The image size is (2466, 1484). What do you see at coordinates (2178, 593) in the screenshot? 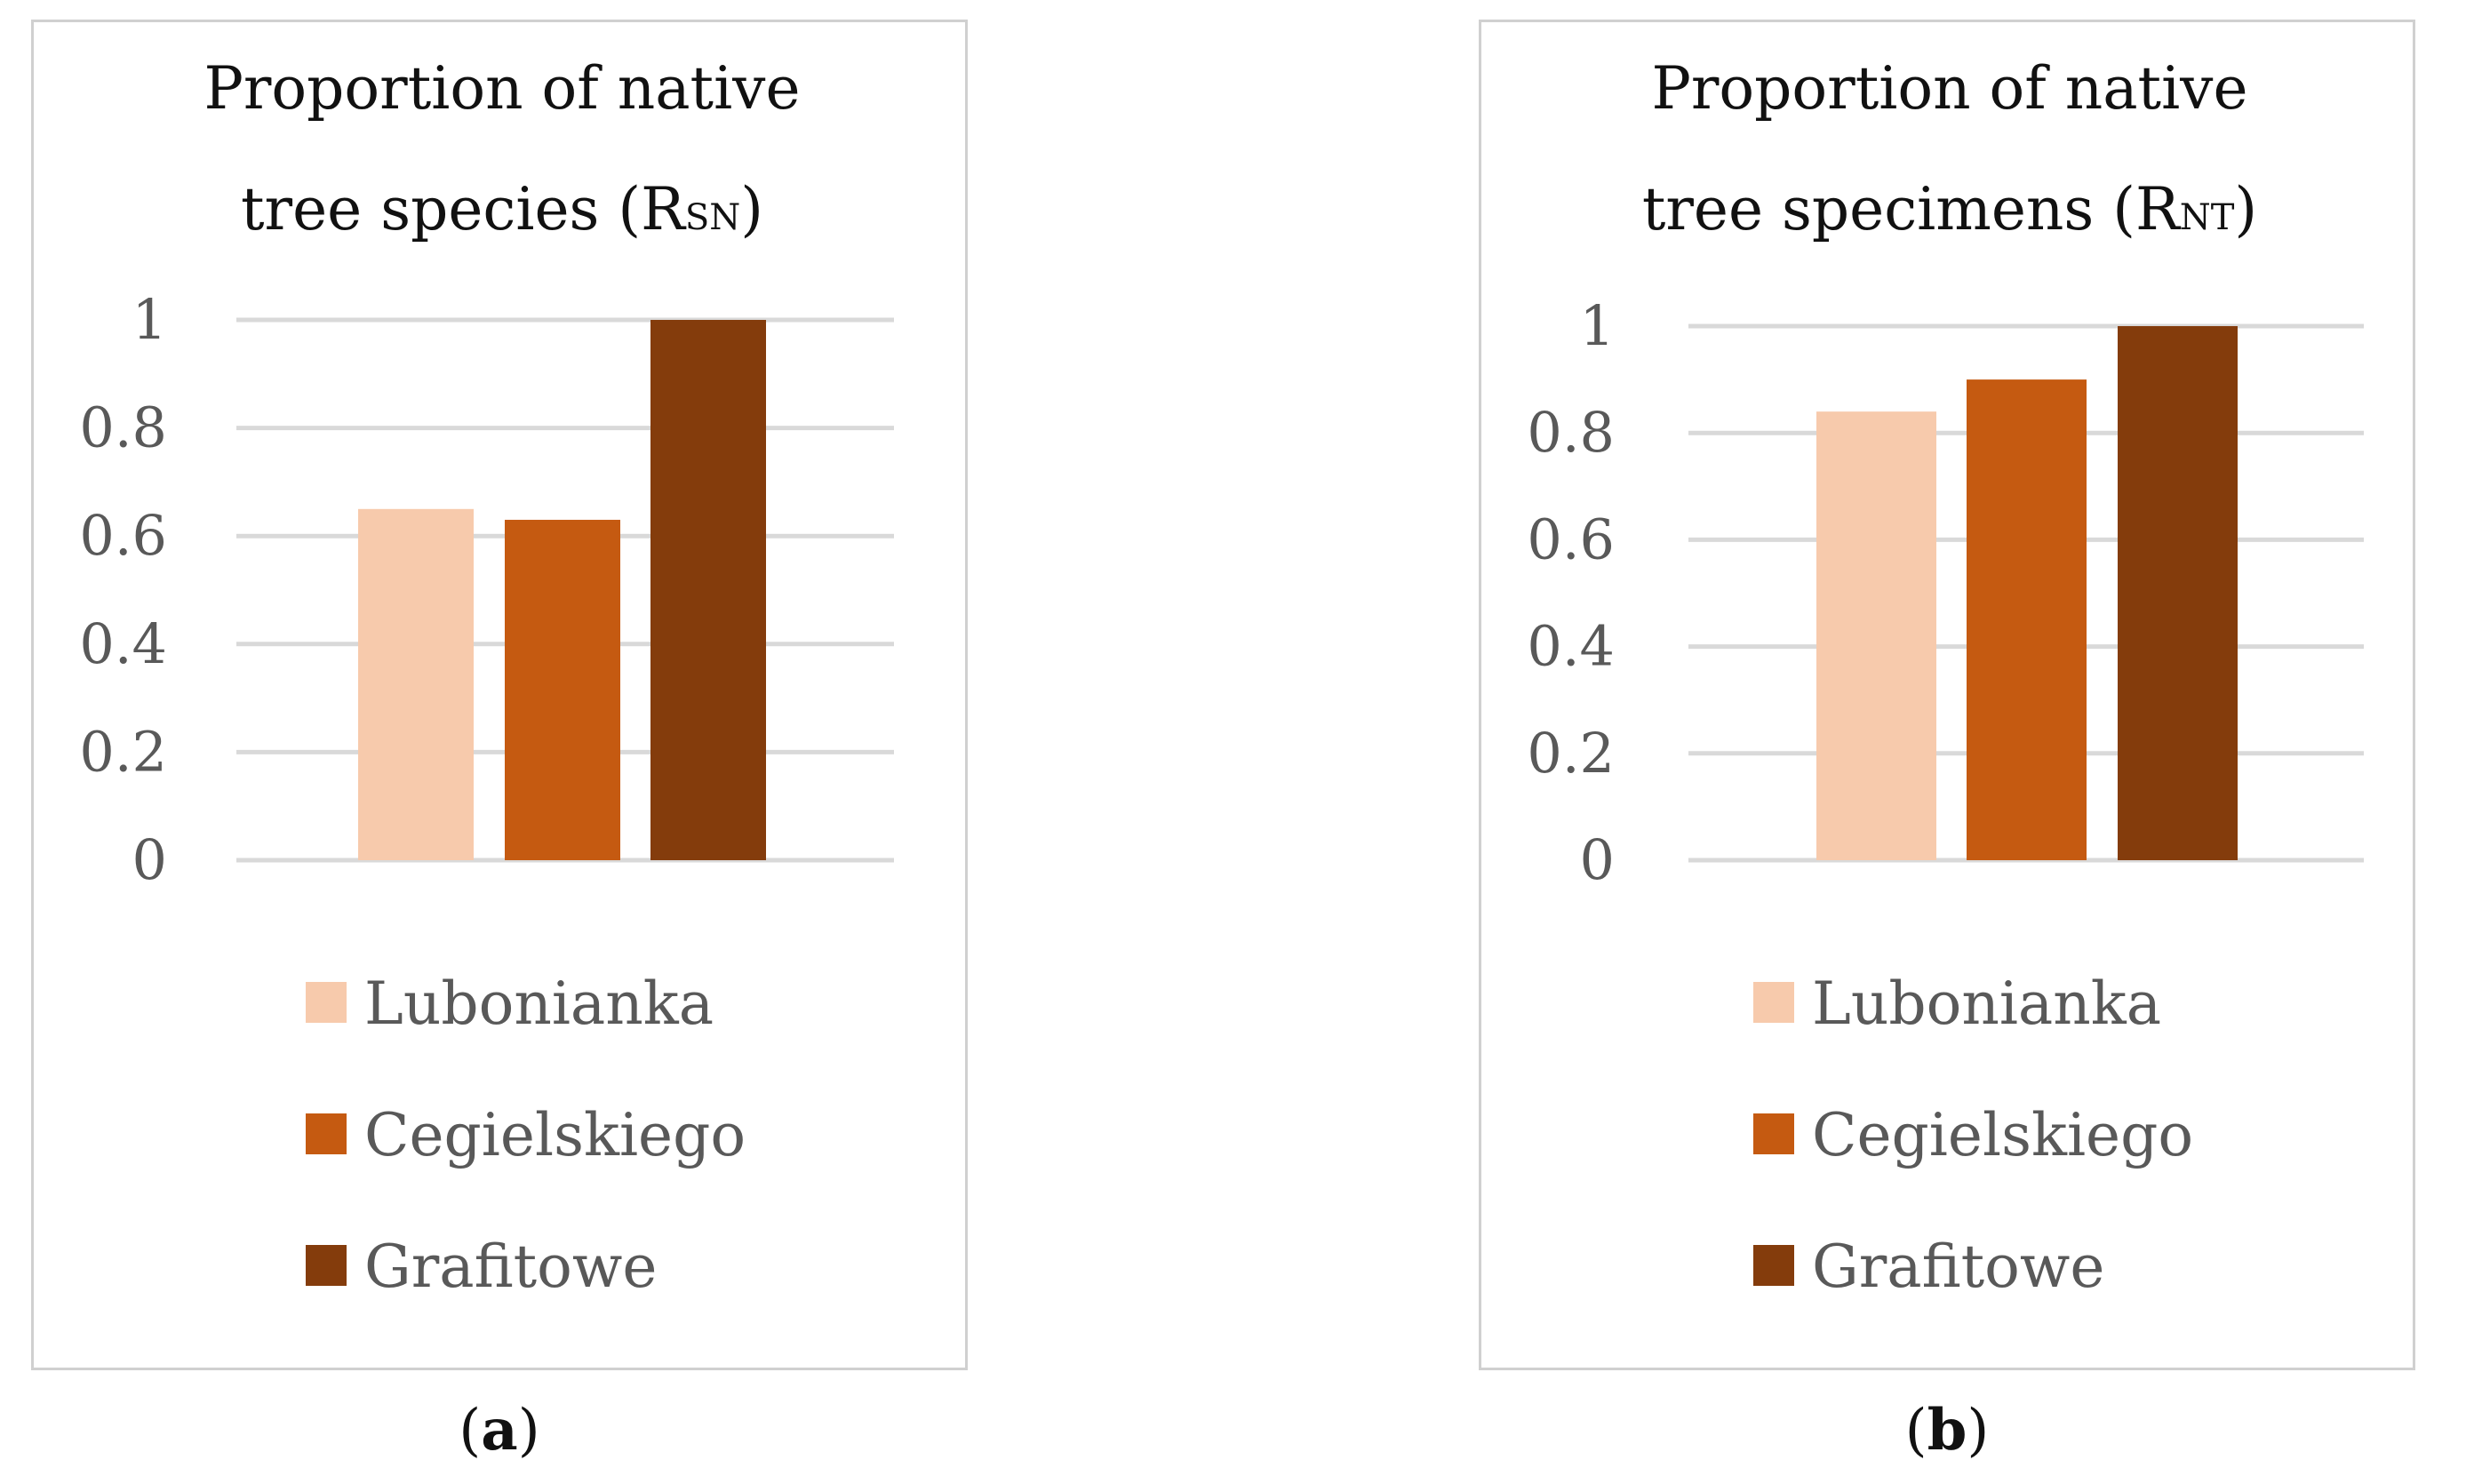
I see `chart-b-bar-grafitowe` at bounding box center [2178, 593].